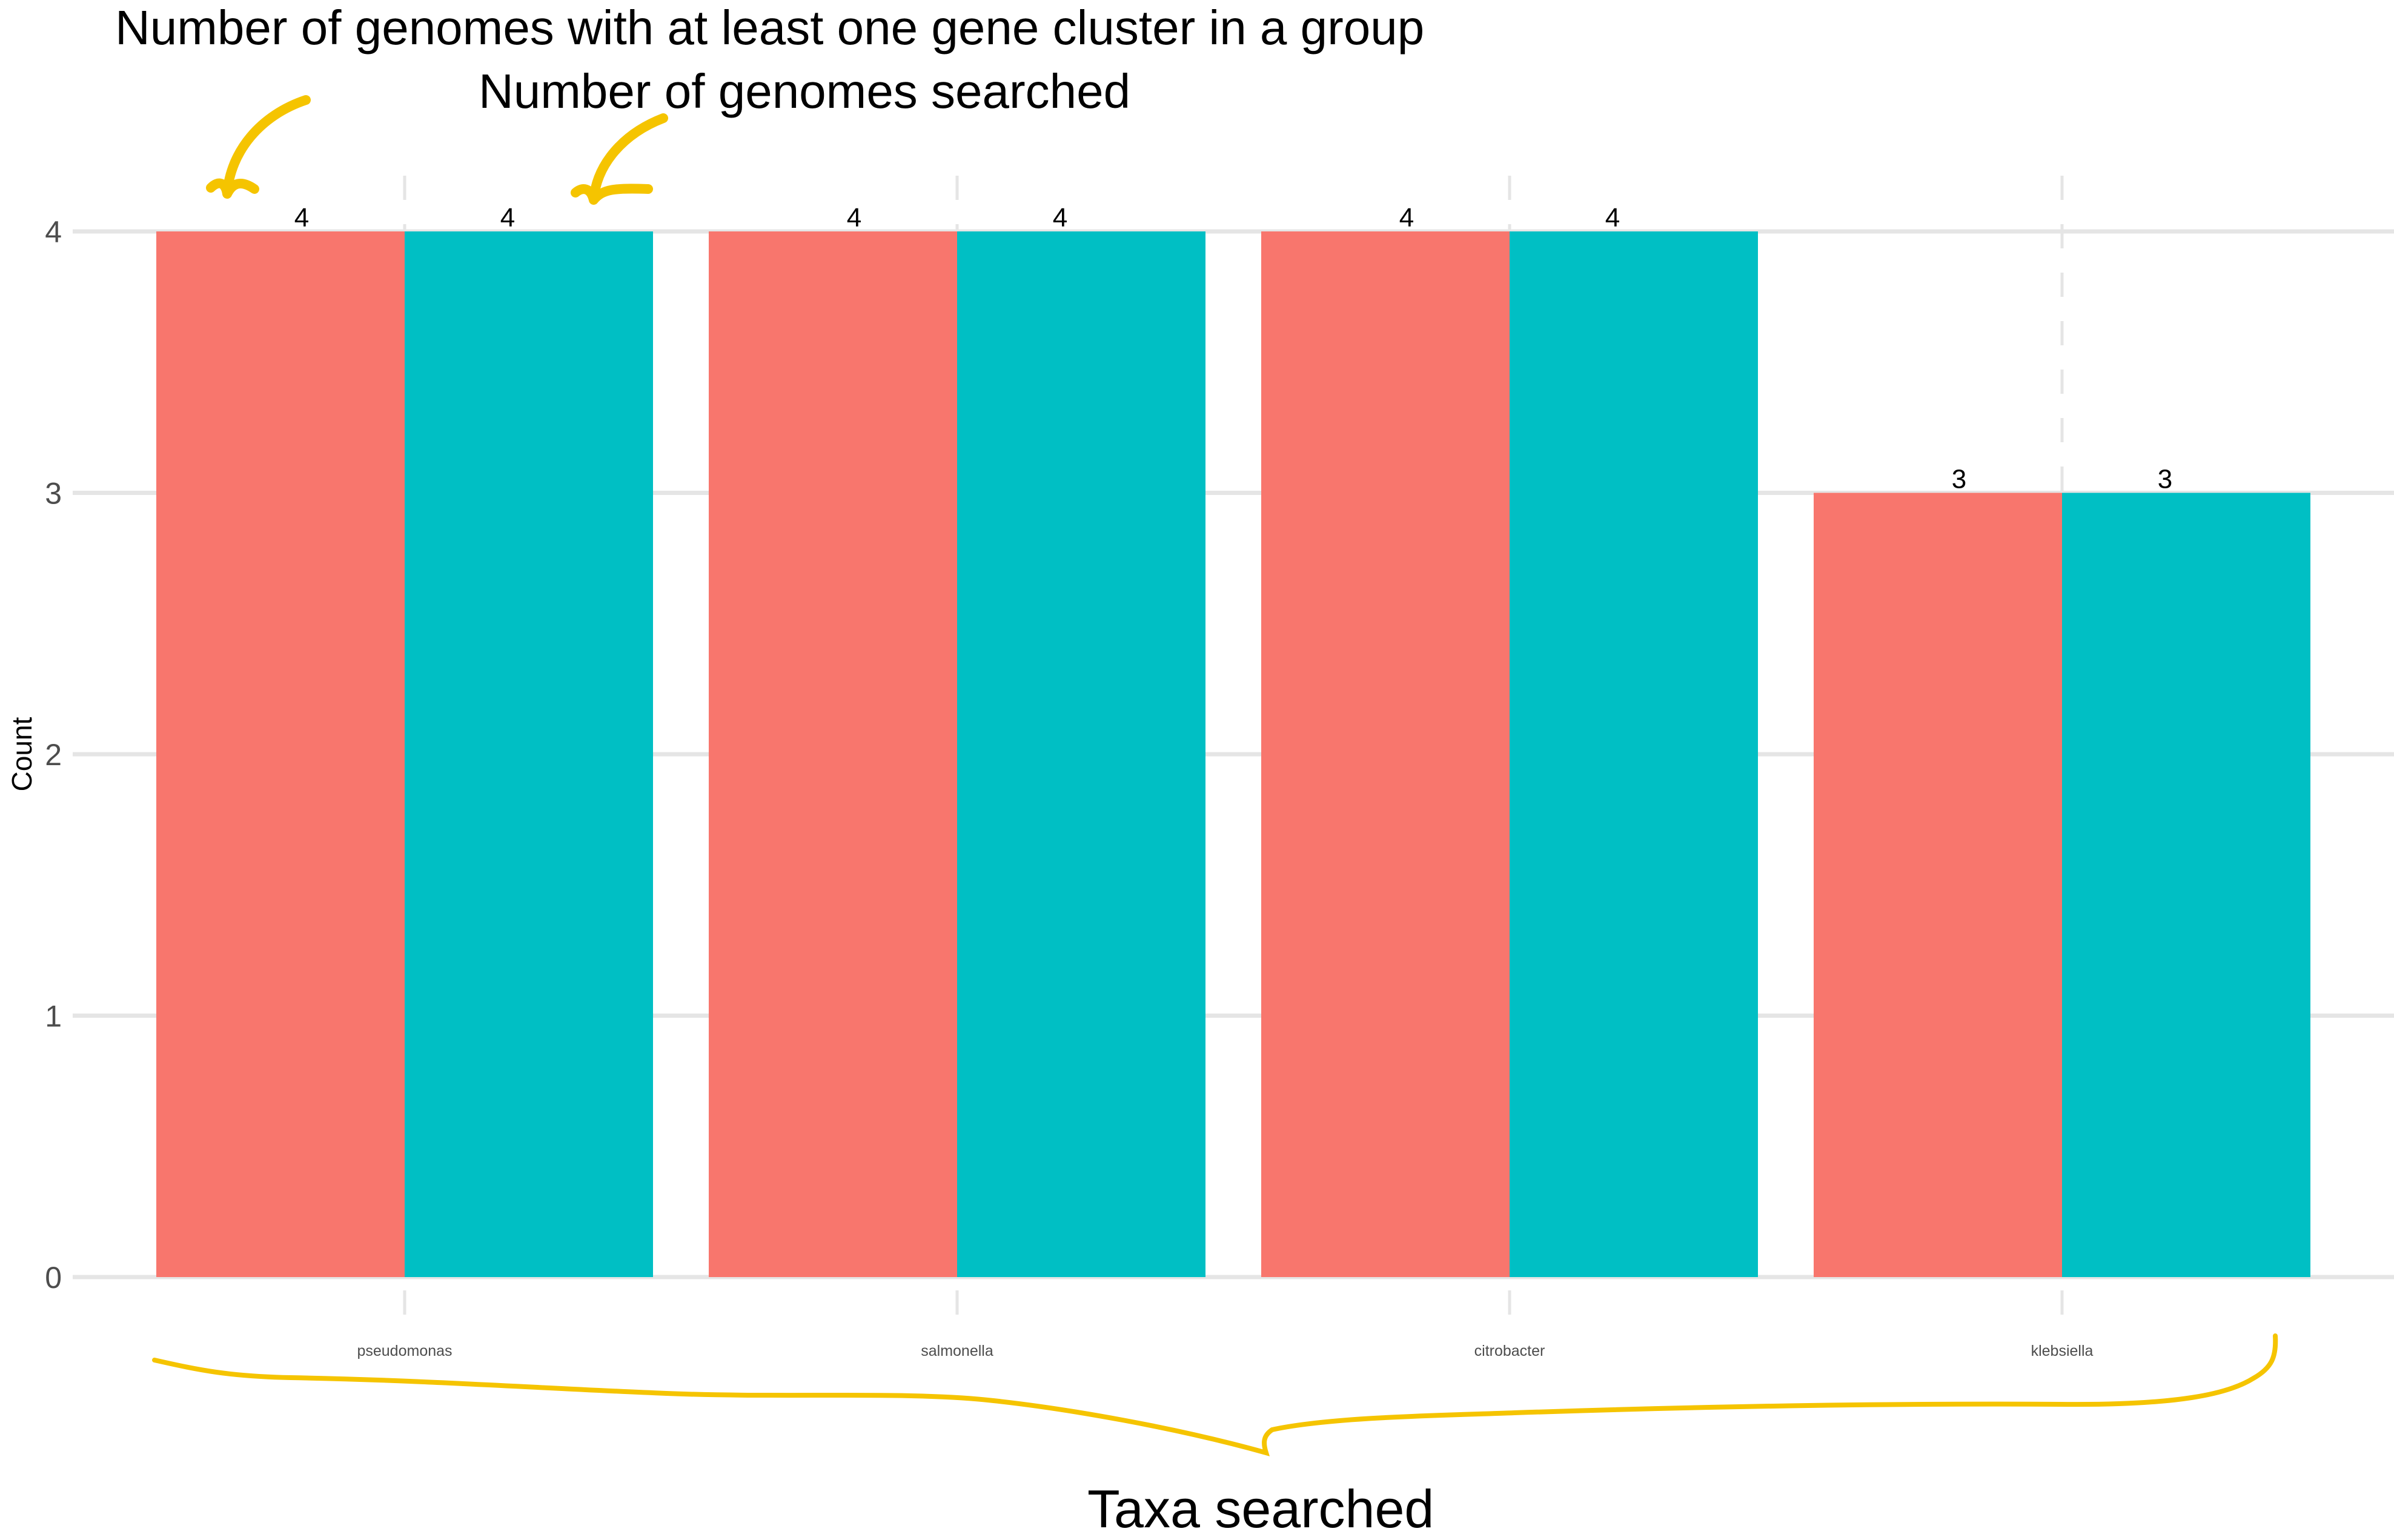  What do you see at coordinates (22, 754) in the screenshot?
I see `y-axis-title: Count` at bounding box center [22, 754].